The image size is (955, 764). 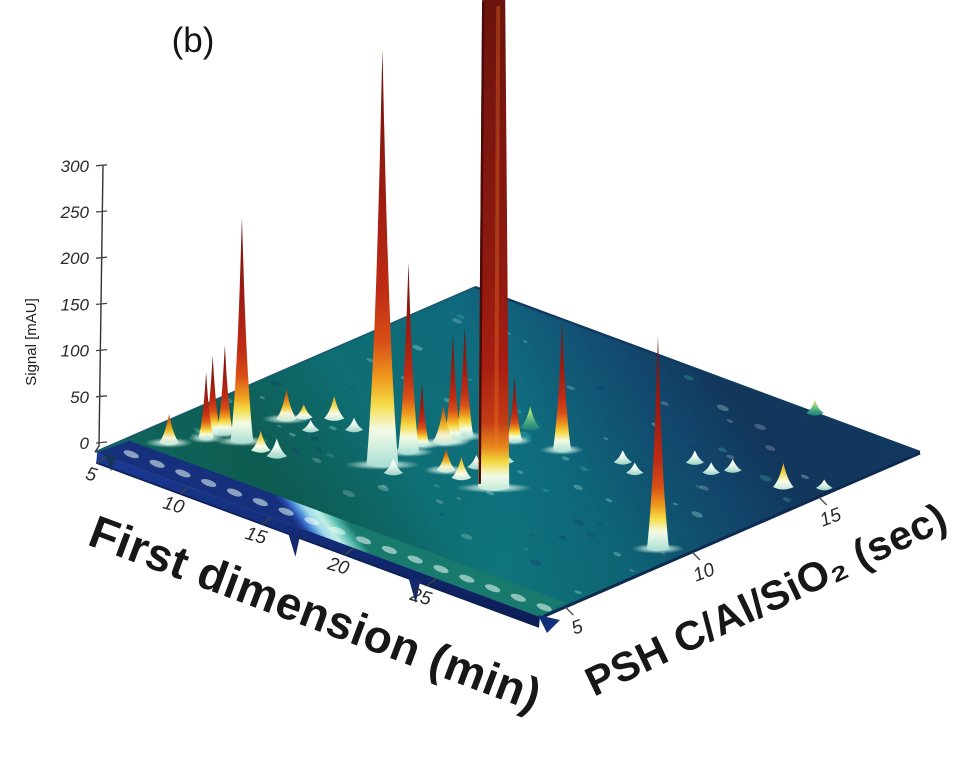 What do you see at coordinates (75, 166) in the screenshot?
I see `z-tick-label: 300` at bounding box center [75, 166].